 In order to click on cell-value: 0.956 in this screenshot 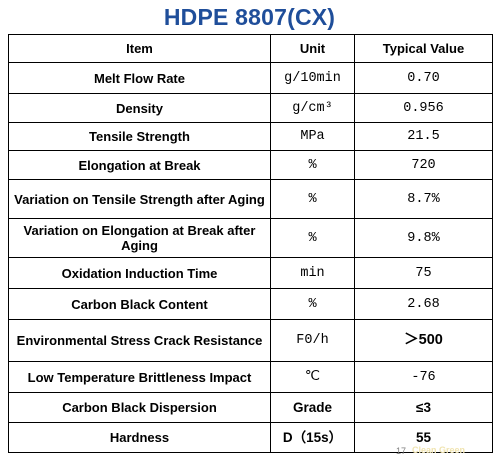, I will do `click(423, 108)`.